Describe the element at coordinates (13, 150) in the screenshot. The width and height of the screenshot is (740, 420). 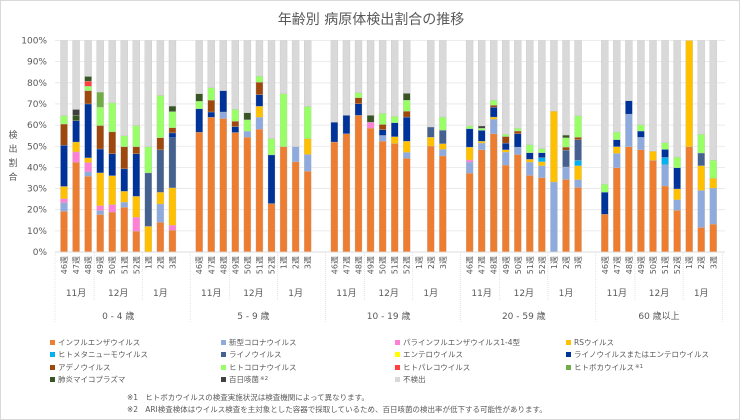
I see `y-axis-label-char: 出` at that location.